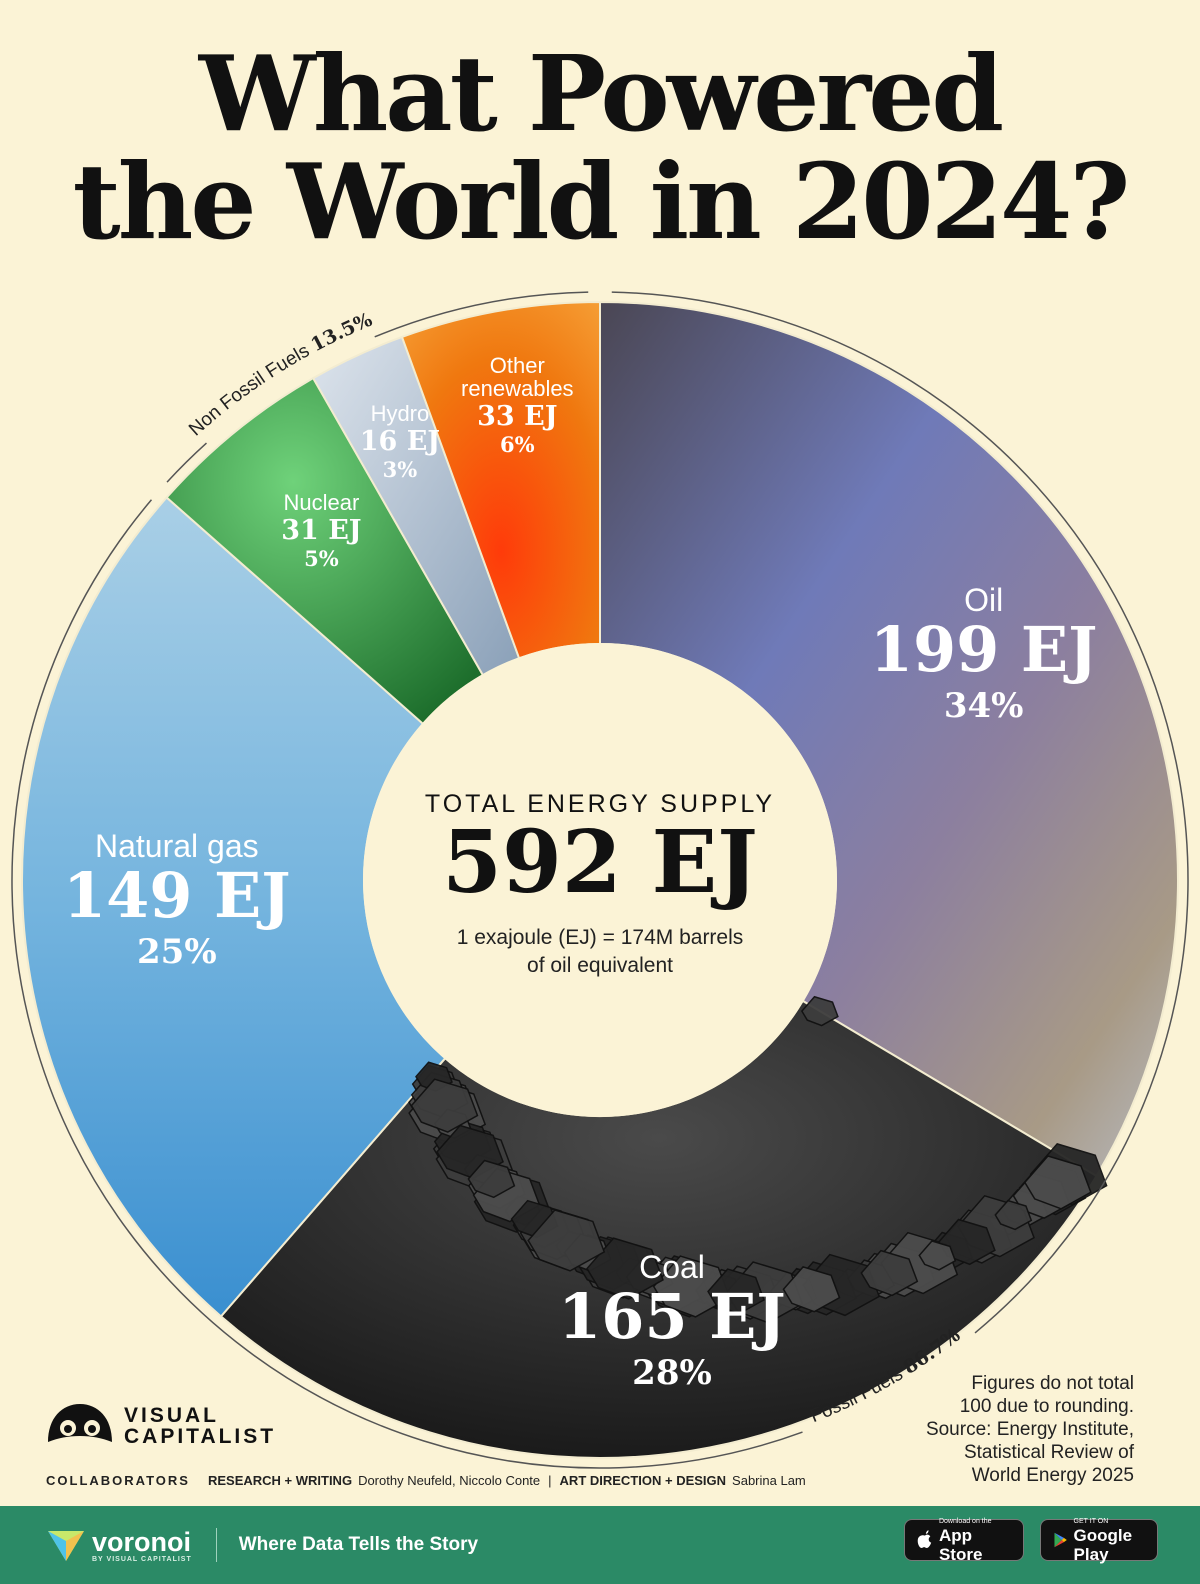 This screenshot has width=1200, height=1584. What do you see at coordinates (600, 804) in the screenshot?
I see `center-kicker: TOTAL ENERGY SUPPLY` at bounding box center [600, 804].